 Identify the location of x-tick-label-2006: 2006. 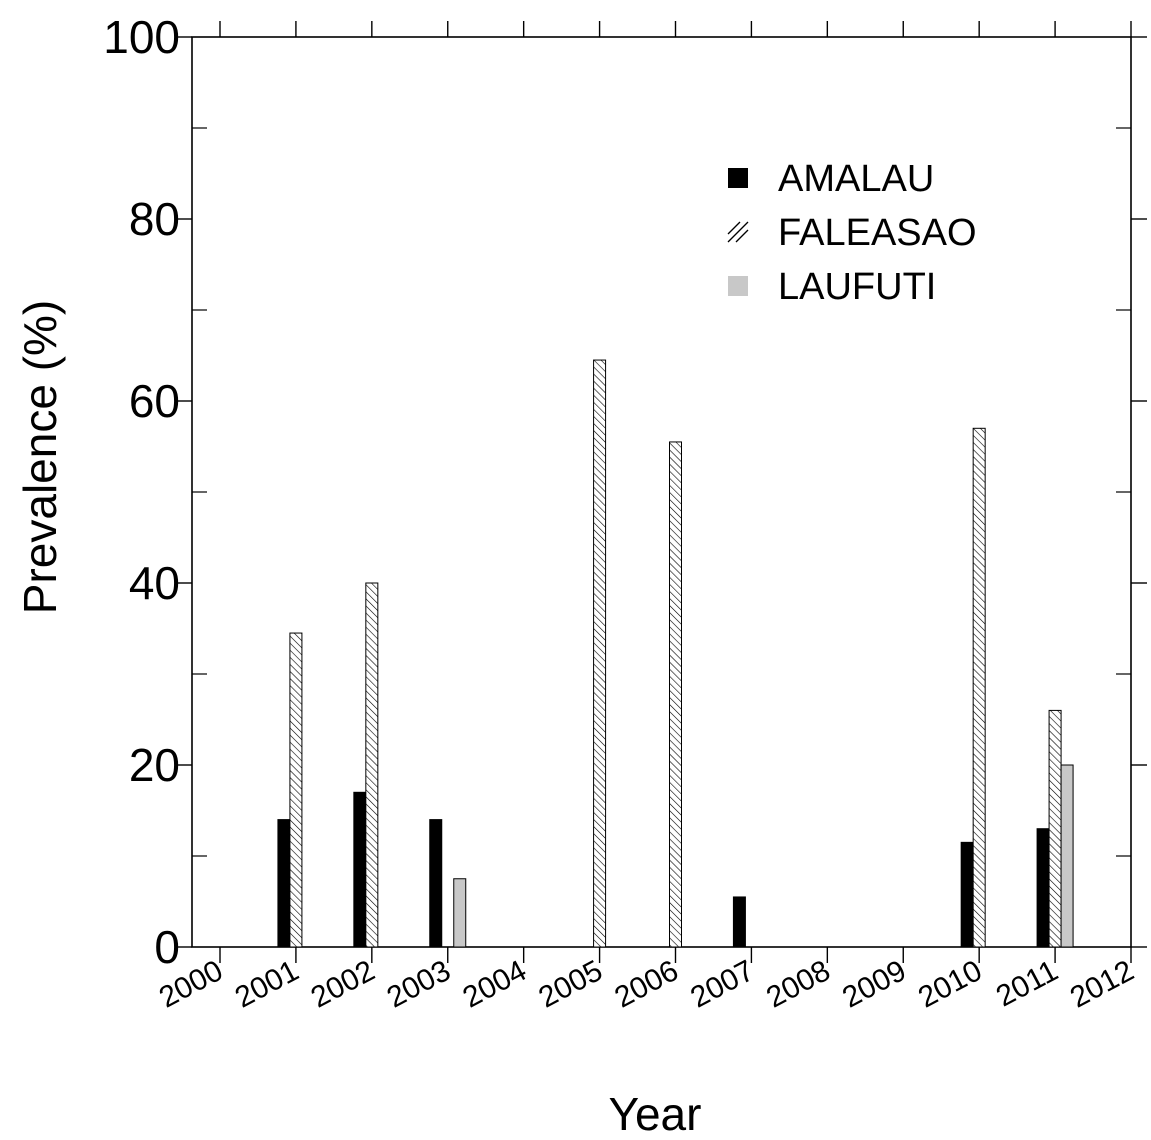
(646, 984).